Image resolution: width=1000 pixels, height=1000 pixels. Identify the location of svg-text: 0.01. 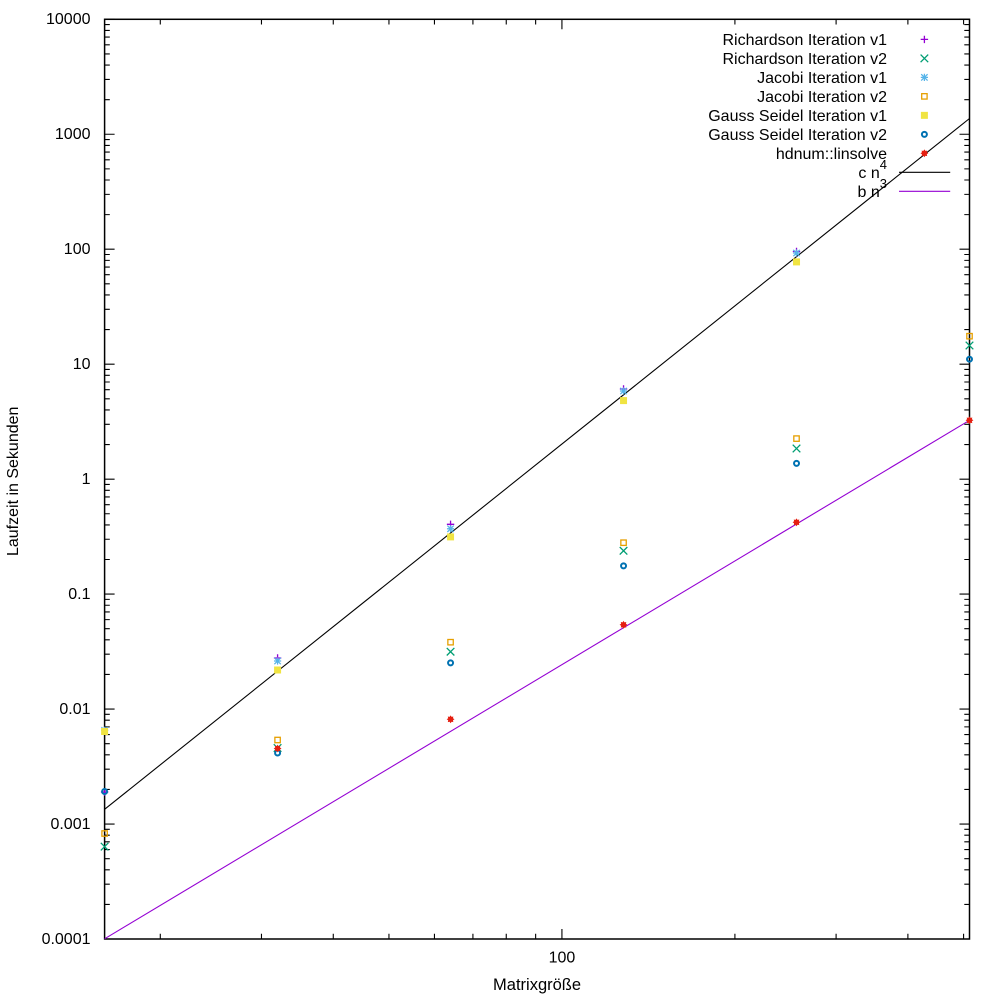
(74, 709).